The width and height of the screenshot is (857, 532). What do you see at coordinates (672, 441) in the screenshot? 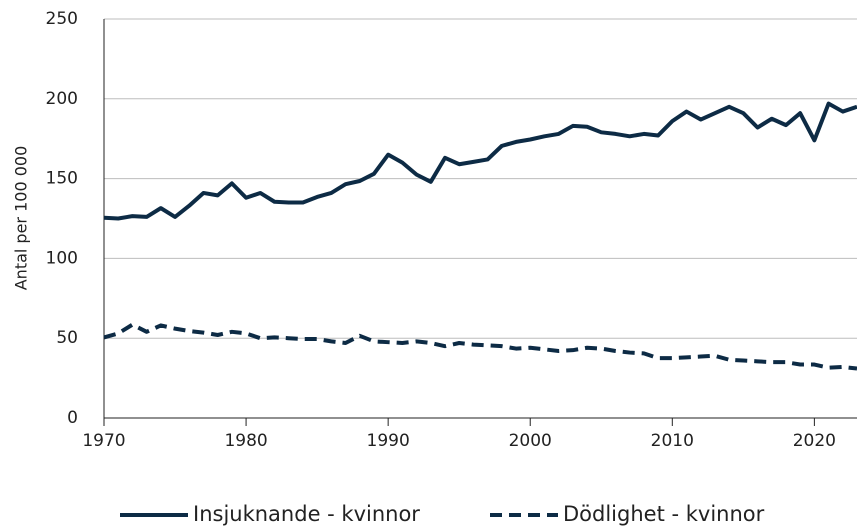
I see `x-tick-label: 2010` at bounding box center [672, 441].